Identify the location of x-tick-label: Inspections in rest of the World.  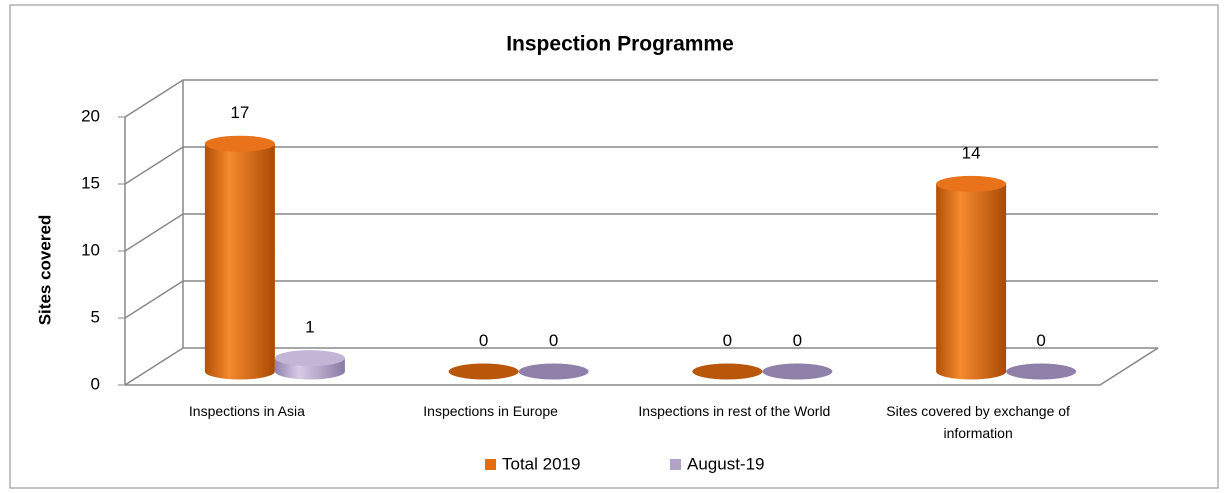
(734, 411).